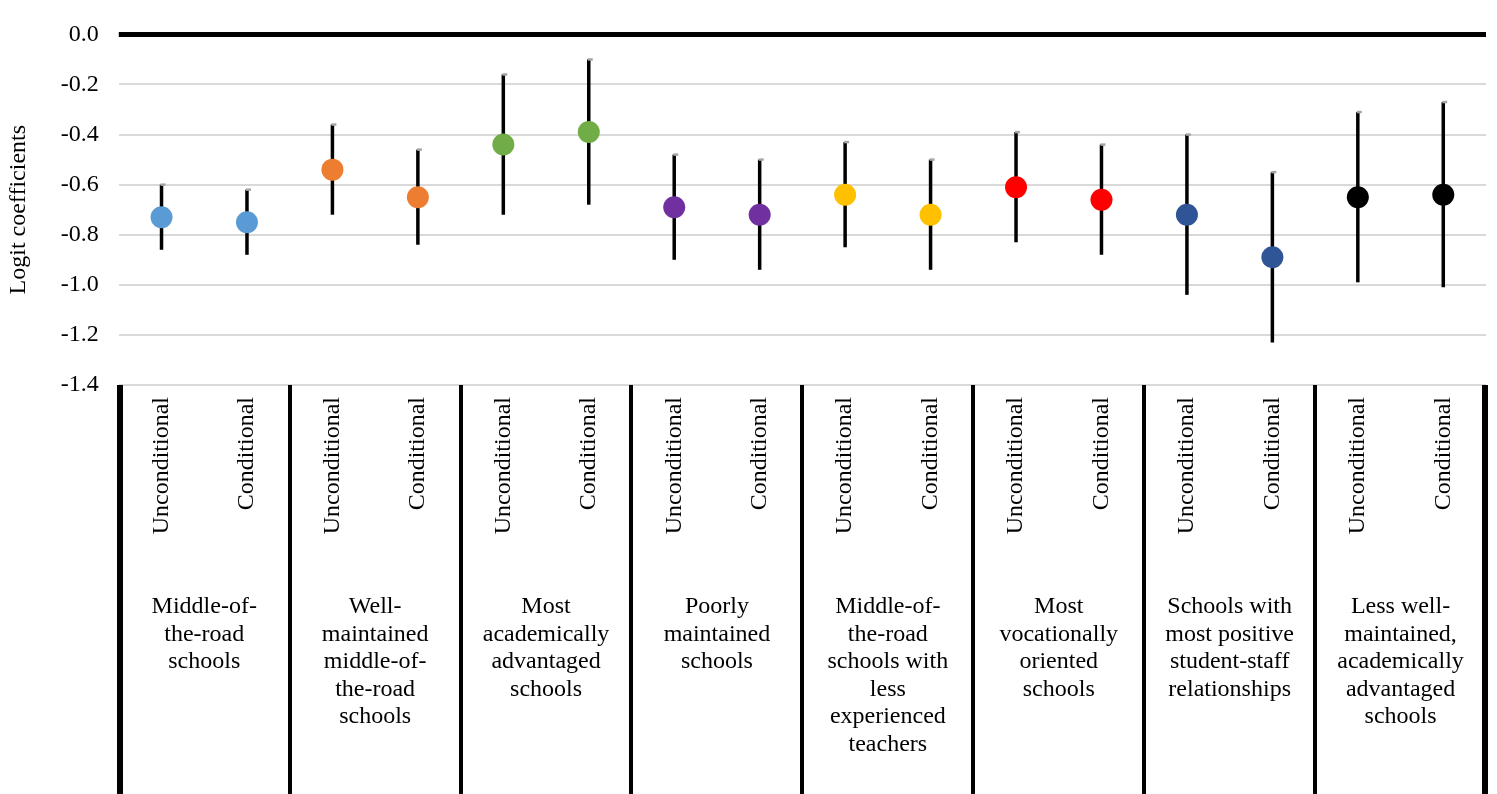 Image resolution: width=1497 pixels, height=794 pixels. Describe the element at coordinates (375, 660) in the screenshot. I see `text: Well-maintained middle-of-the-road schools` at that location.